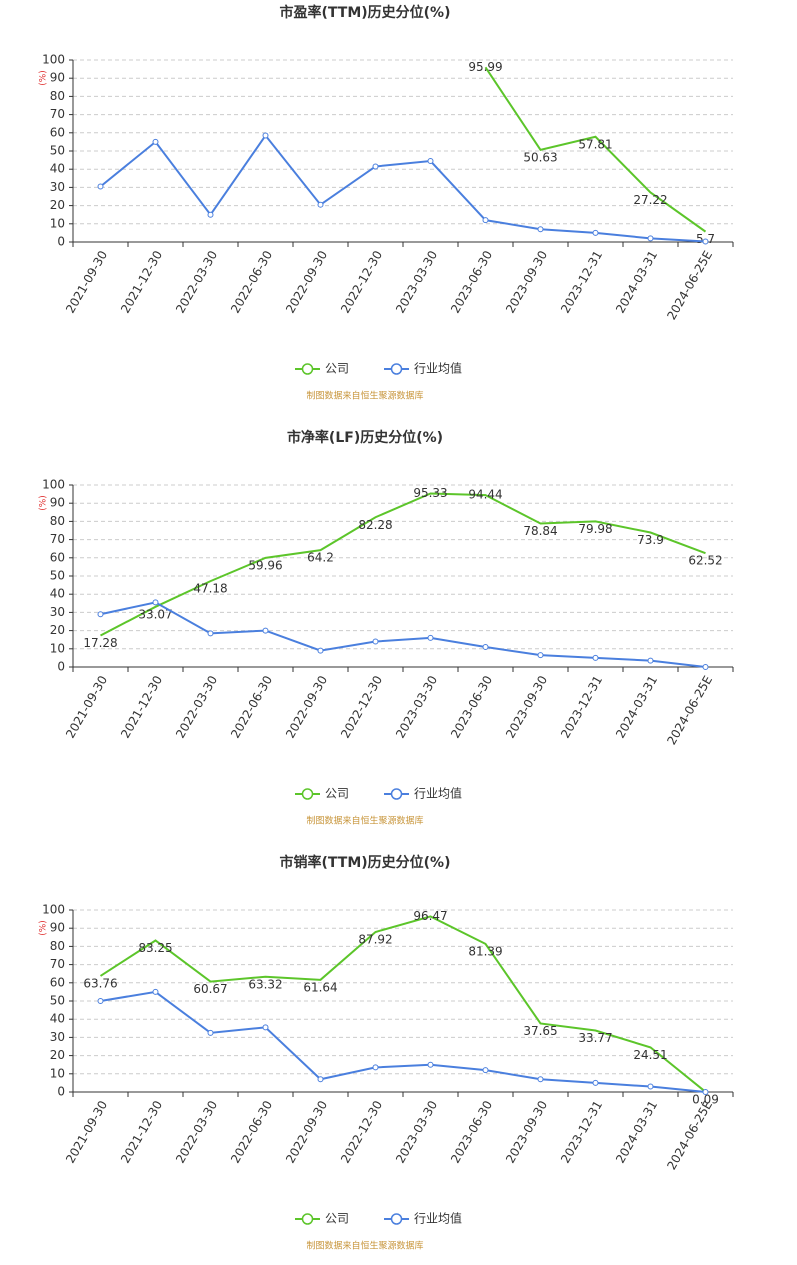  What do you see at coordinates (438, 793) in the screenshot?
I see `legend-label: 行业均值` at bounding box center [438, 793].